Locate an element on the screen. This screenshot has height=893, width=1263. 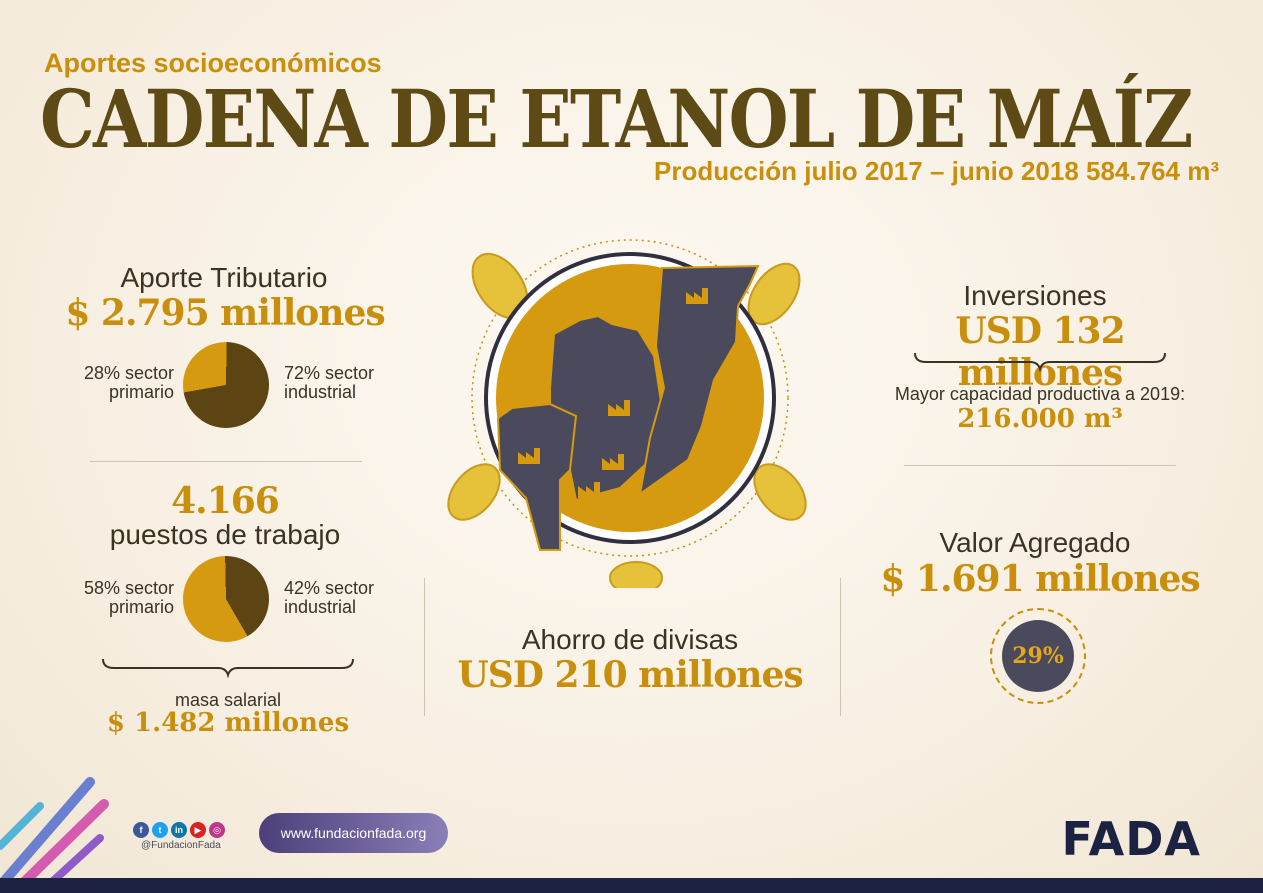
savings-value: USD 210 millones is located at coordinates (630, 675).